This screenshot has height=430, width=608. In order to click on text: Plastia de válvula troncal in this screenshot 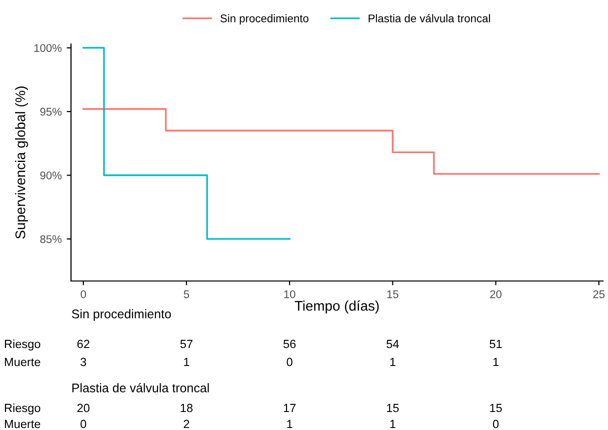, I will do `click(140, 387)`.